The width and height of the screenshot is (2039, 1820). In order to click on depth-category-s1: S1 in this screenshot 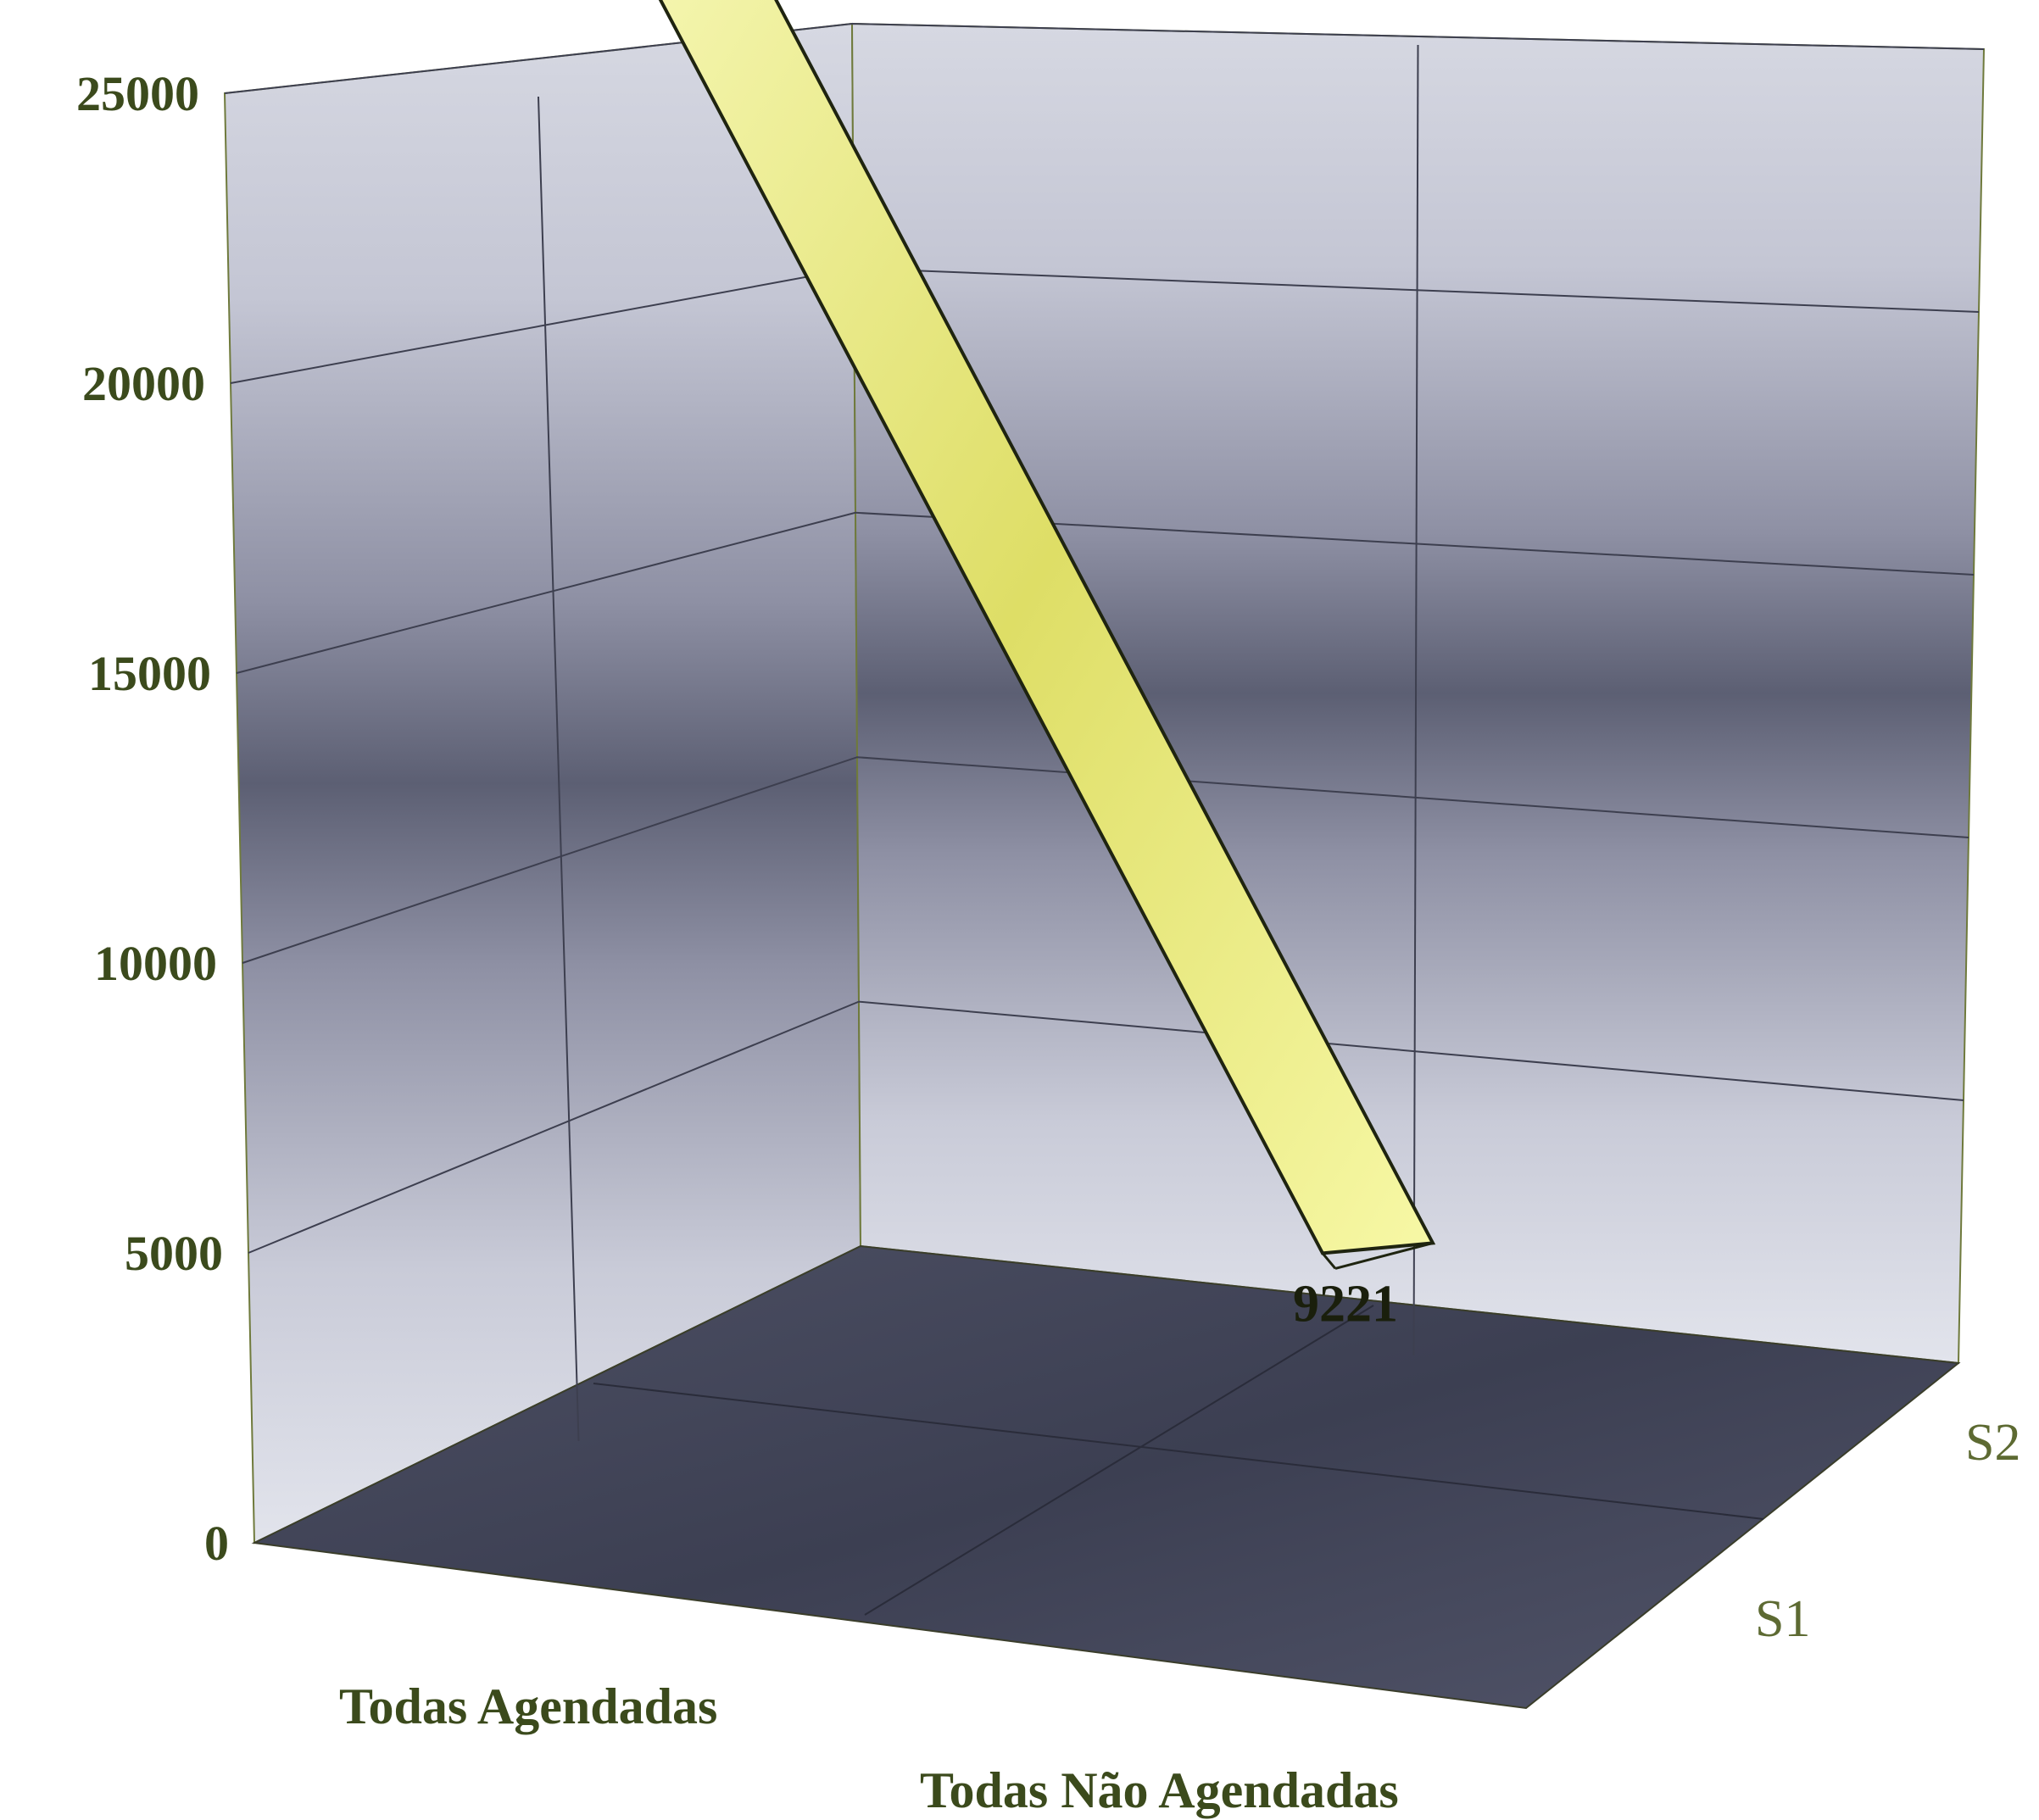, I will do `click(1782, 1619)`.